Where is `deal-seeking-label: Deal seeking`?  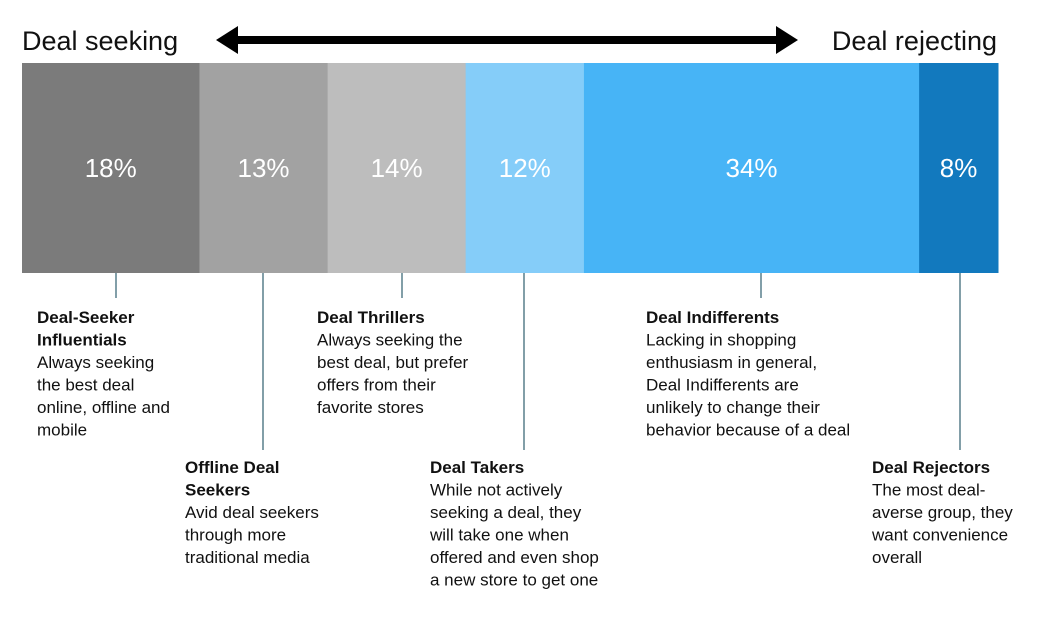 deal-seeking-label: Deal seeking is located at coordinates (100, 41).